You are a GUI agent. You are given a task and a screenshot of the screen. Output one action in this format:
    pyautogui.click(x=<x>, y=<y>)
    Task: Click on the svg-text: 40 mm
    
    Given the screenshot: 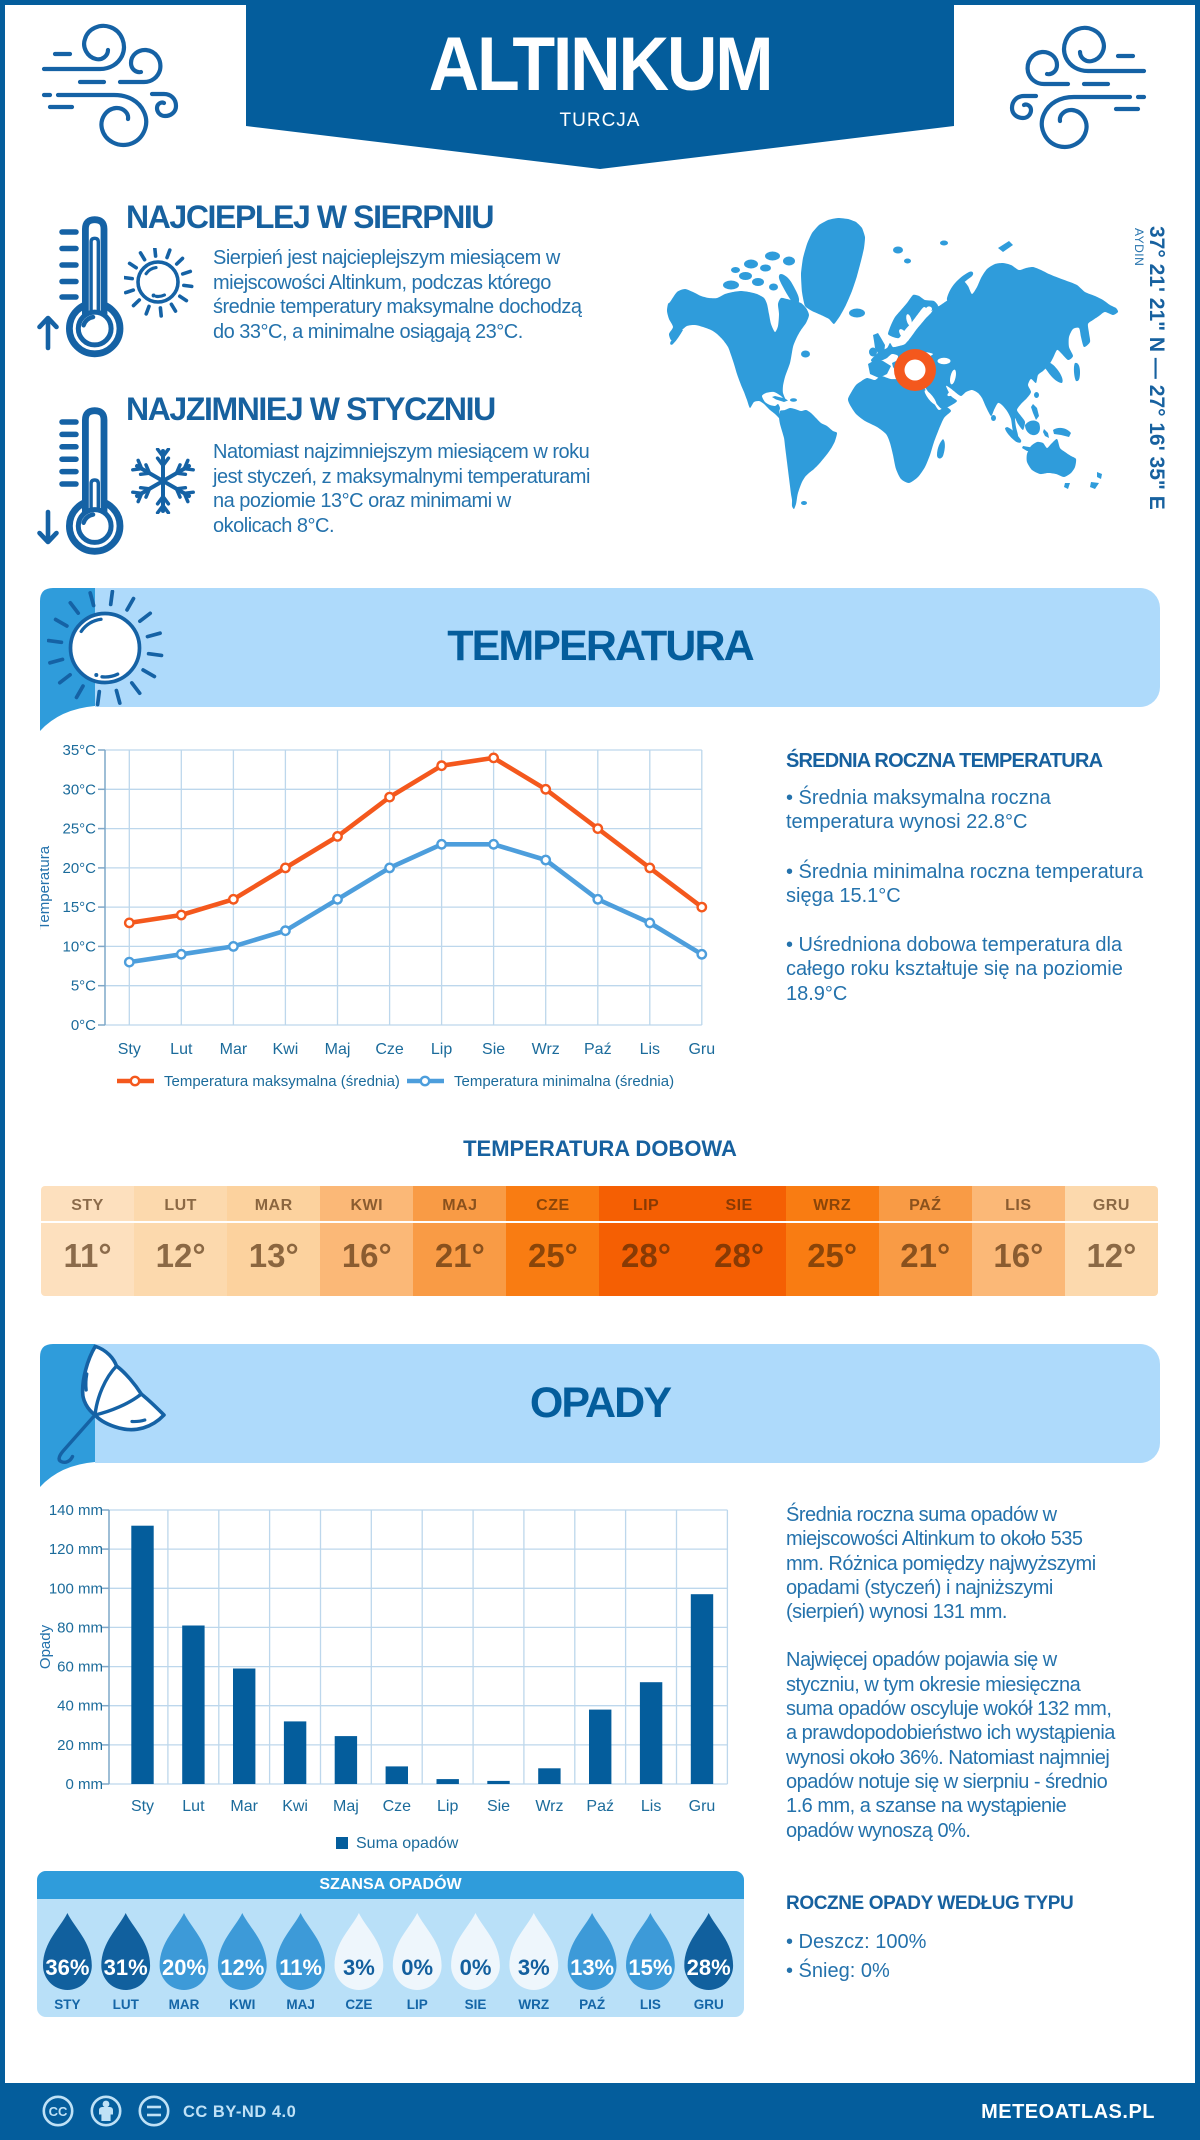 What is the action you would take?
    pyautogui.click(x=80, y=1706)
    